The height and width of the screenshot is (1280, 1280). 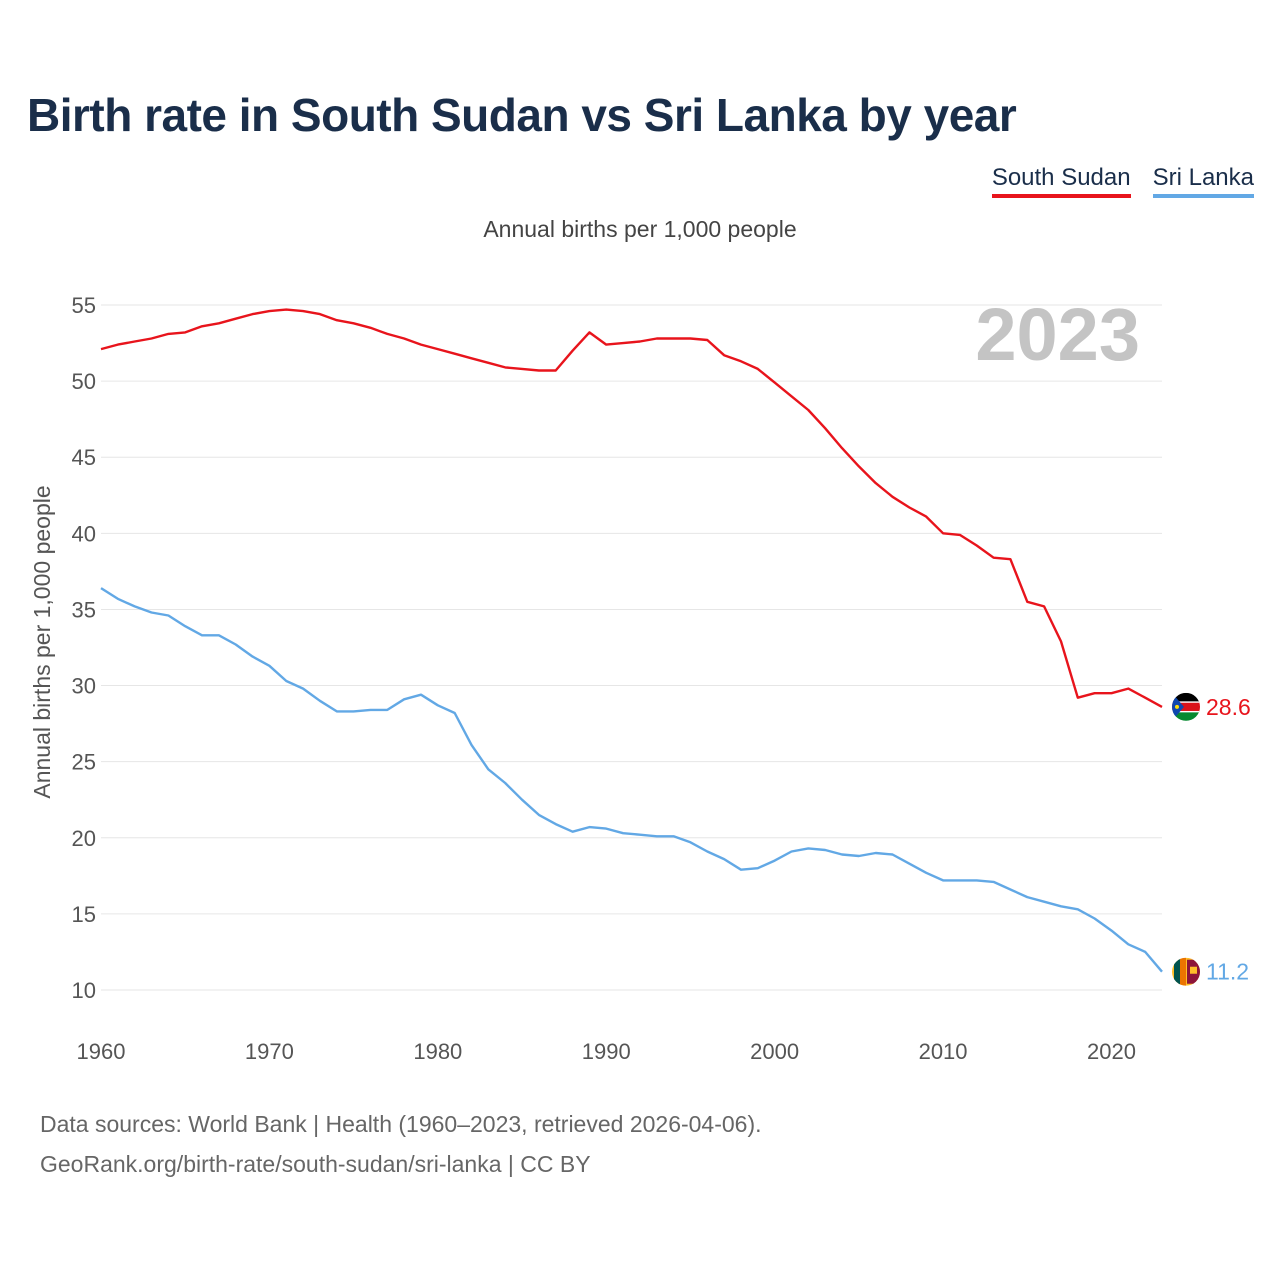 I want to click on flag-icon-south-sudan, so click(x=1186, y=706).